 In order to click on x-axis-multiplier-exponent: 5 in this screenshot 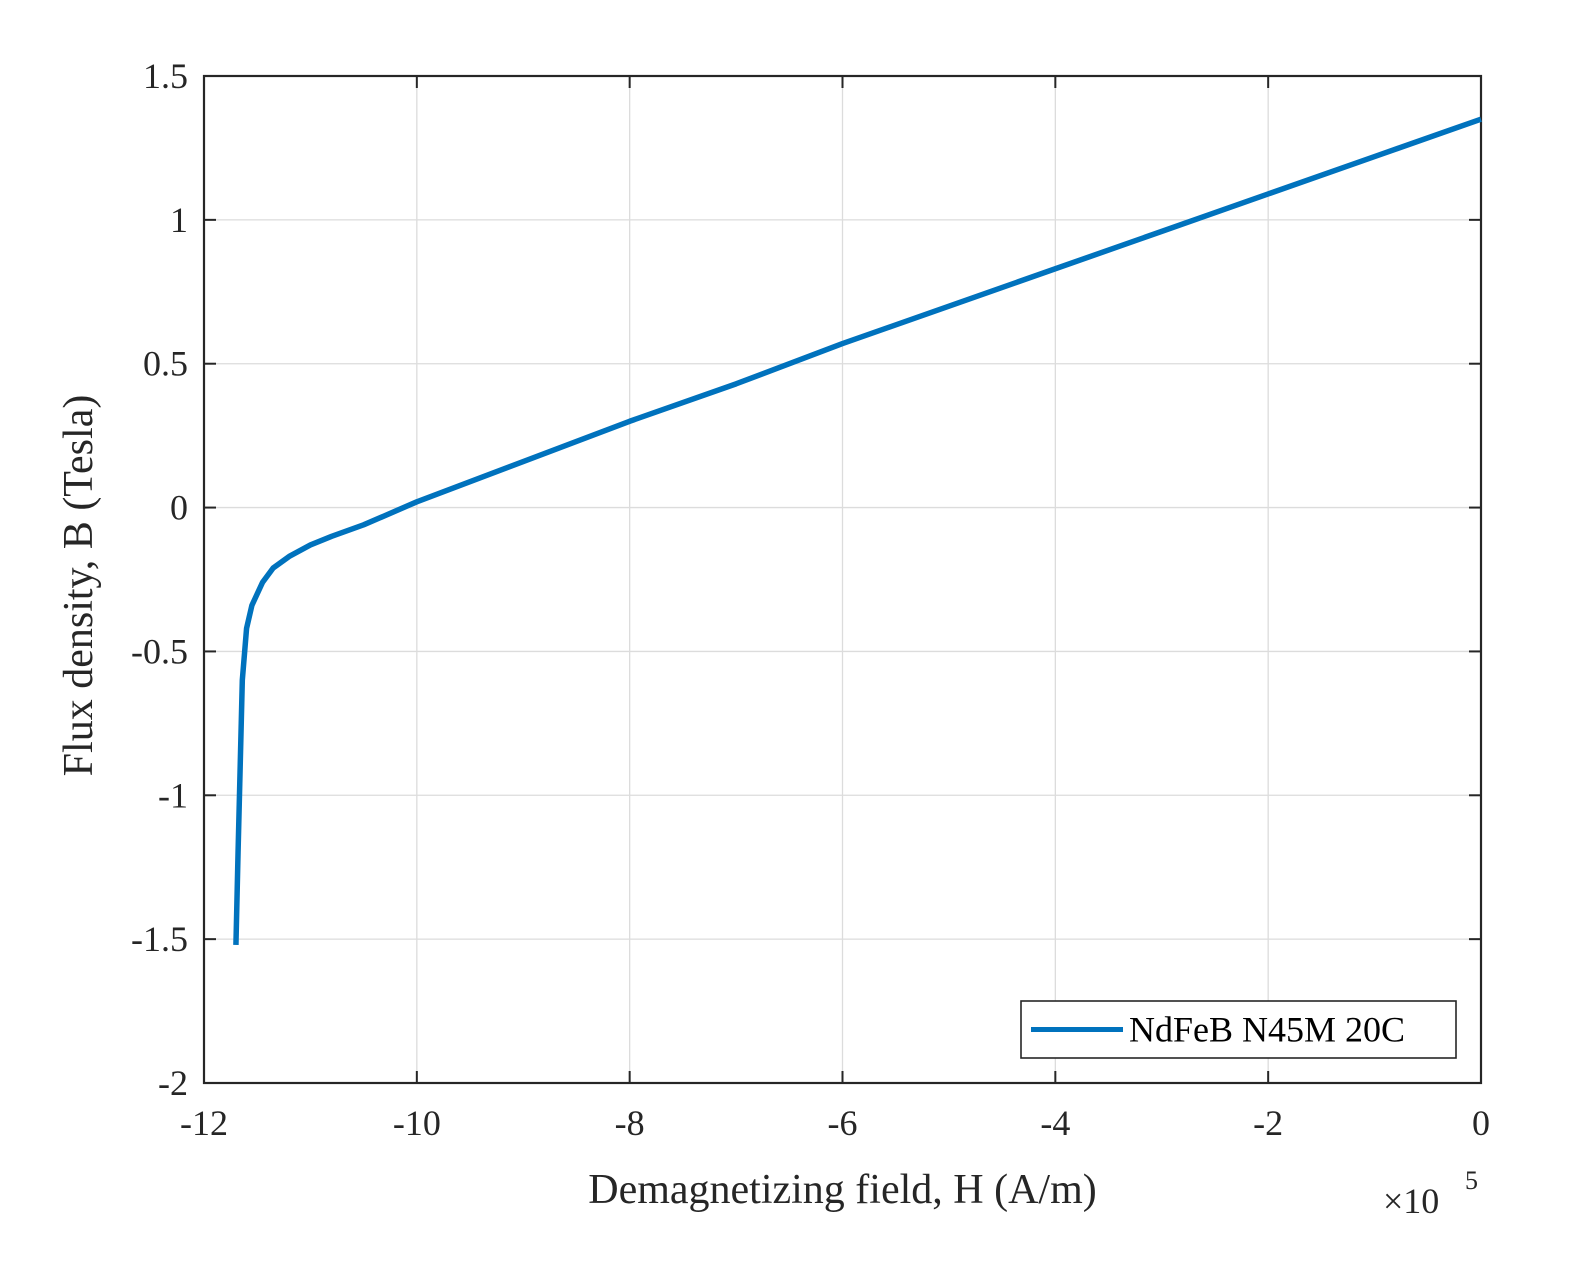, I will do `click(1471, 1180)`.